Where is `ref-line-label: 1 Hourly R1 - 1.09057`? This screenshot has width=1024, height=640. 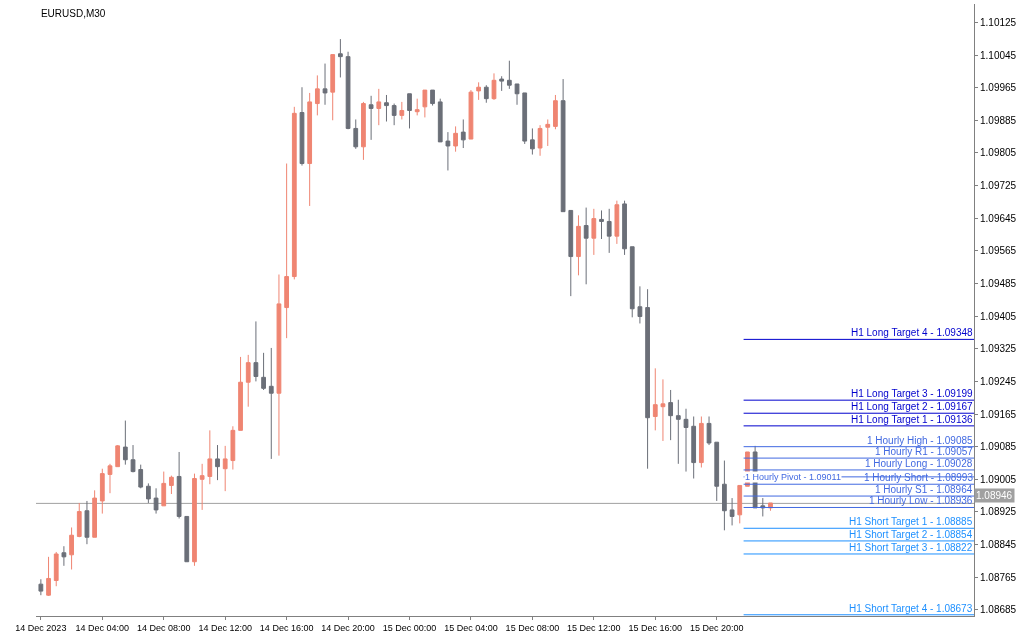
ref-line-label: 1 Hourly R1 - 1.09057 is located at coordinates (924, 451).